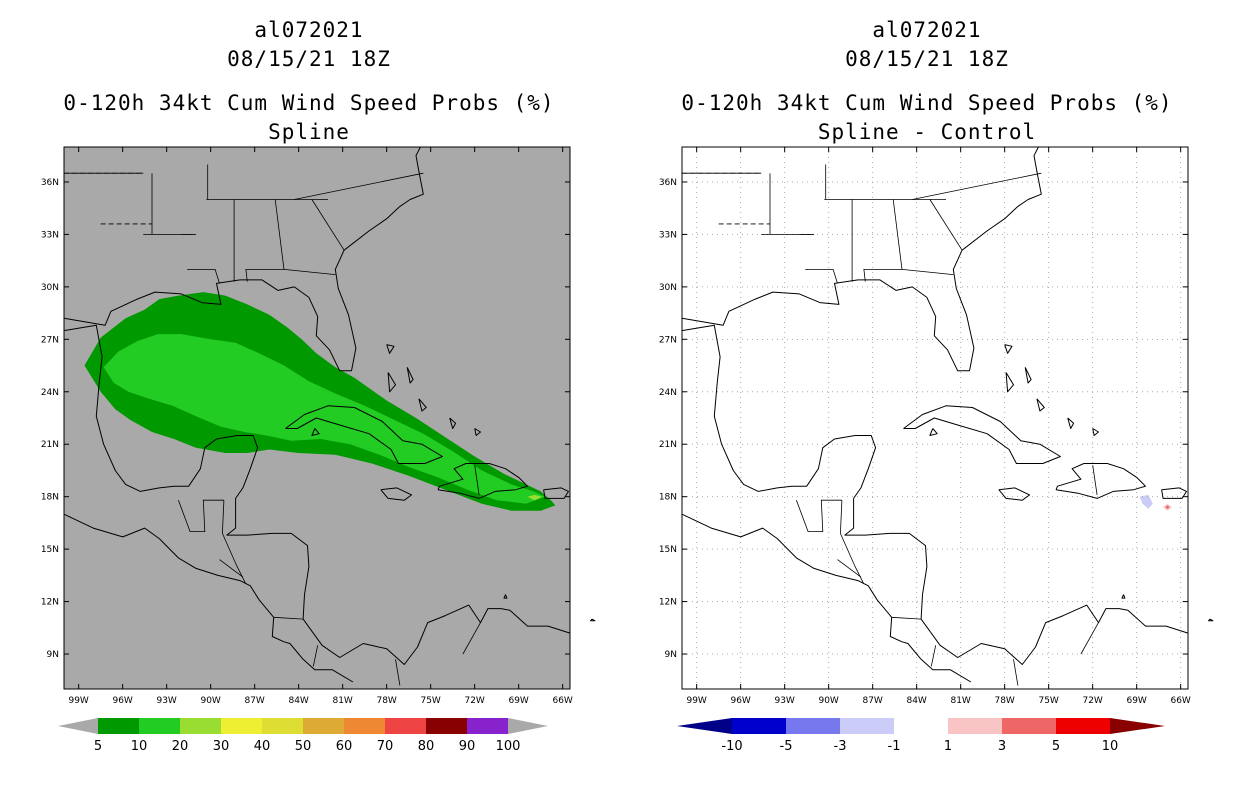 This screenshot has width=1236, height=800. What do you see at coordinates (696, 701) in the screenshot?
I see `lon-label: 99W` at bounding box center [696, 701].